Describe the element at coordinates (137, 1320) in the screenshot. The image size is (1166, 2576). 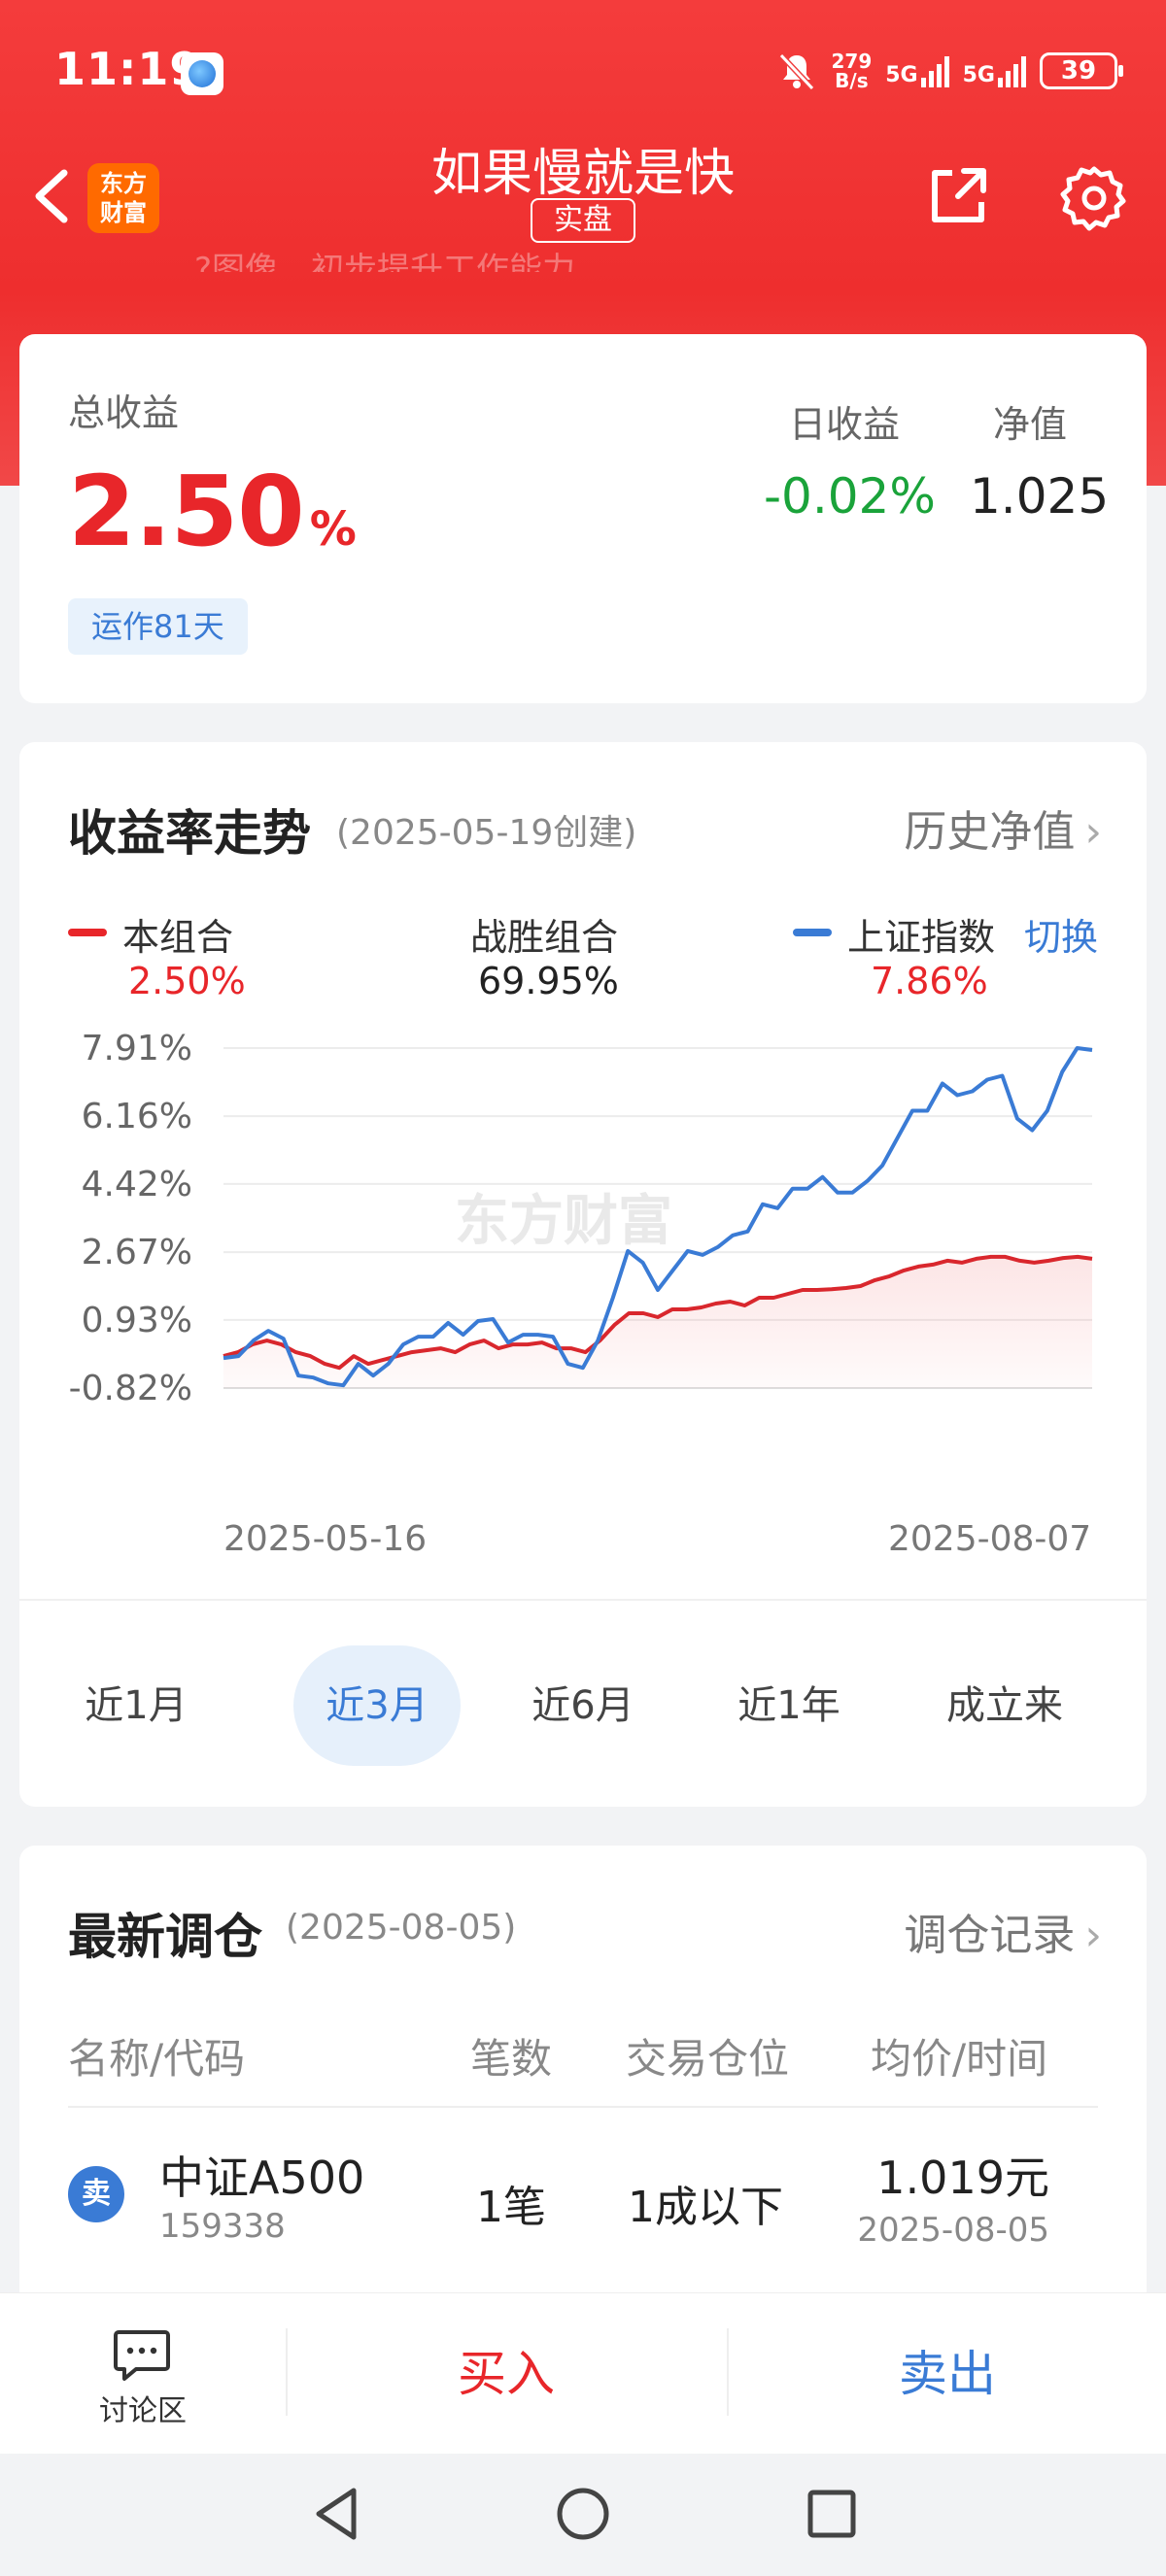
I see `y-tick-label: 0.93%` at that location.